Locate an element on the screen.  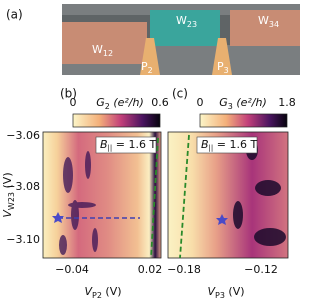
y-tick-label: −3.08 is located at coordinates (23, 186).